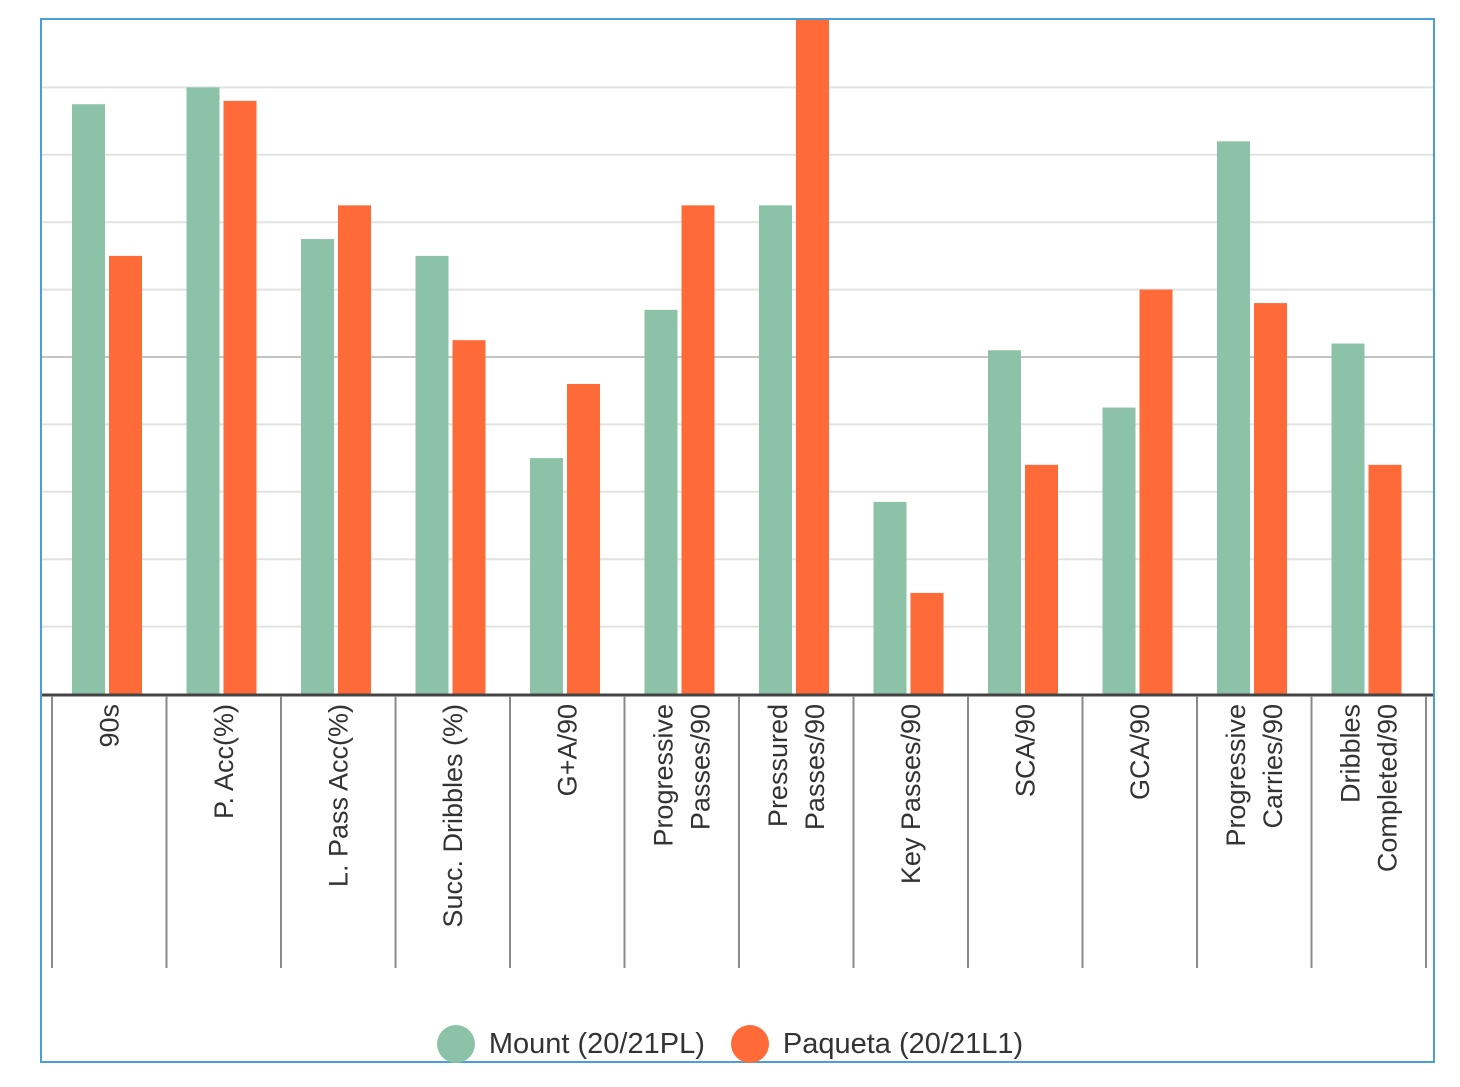  I want to click on x-tick-label: L. Pass Acc(%), so click(338, 795).